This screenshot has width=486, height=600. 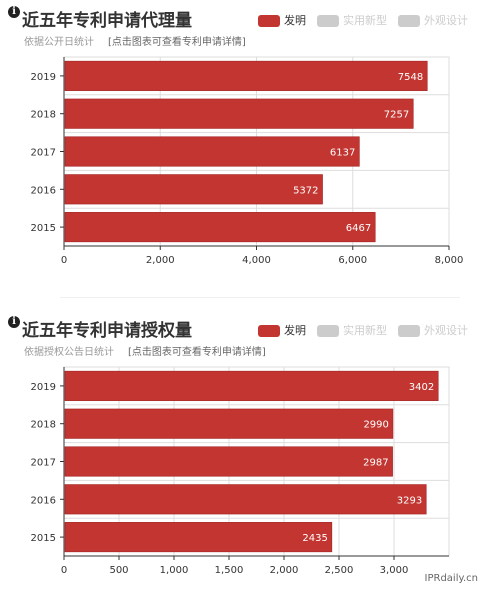 What do you see at coordinates (229, 570) in the screenshot?
I see `x-tick-label-1500: 1,500` at bounding box center [229, 570].